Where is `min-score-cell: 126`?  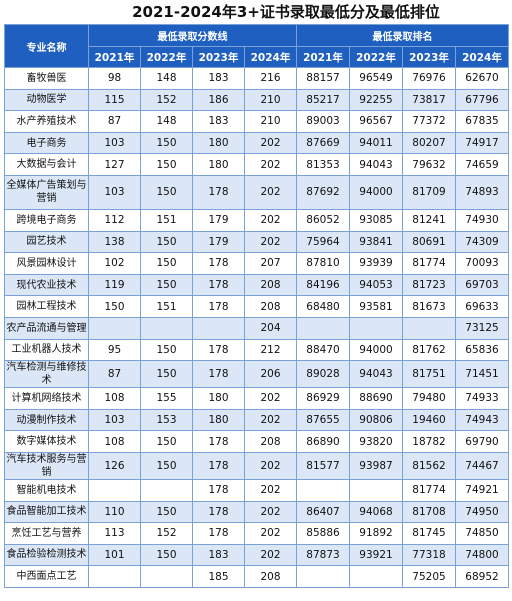
min-score-cell: 126 is located at coordinates (114, 465).